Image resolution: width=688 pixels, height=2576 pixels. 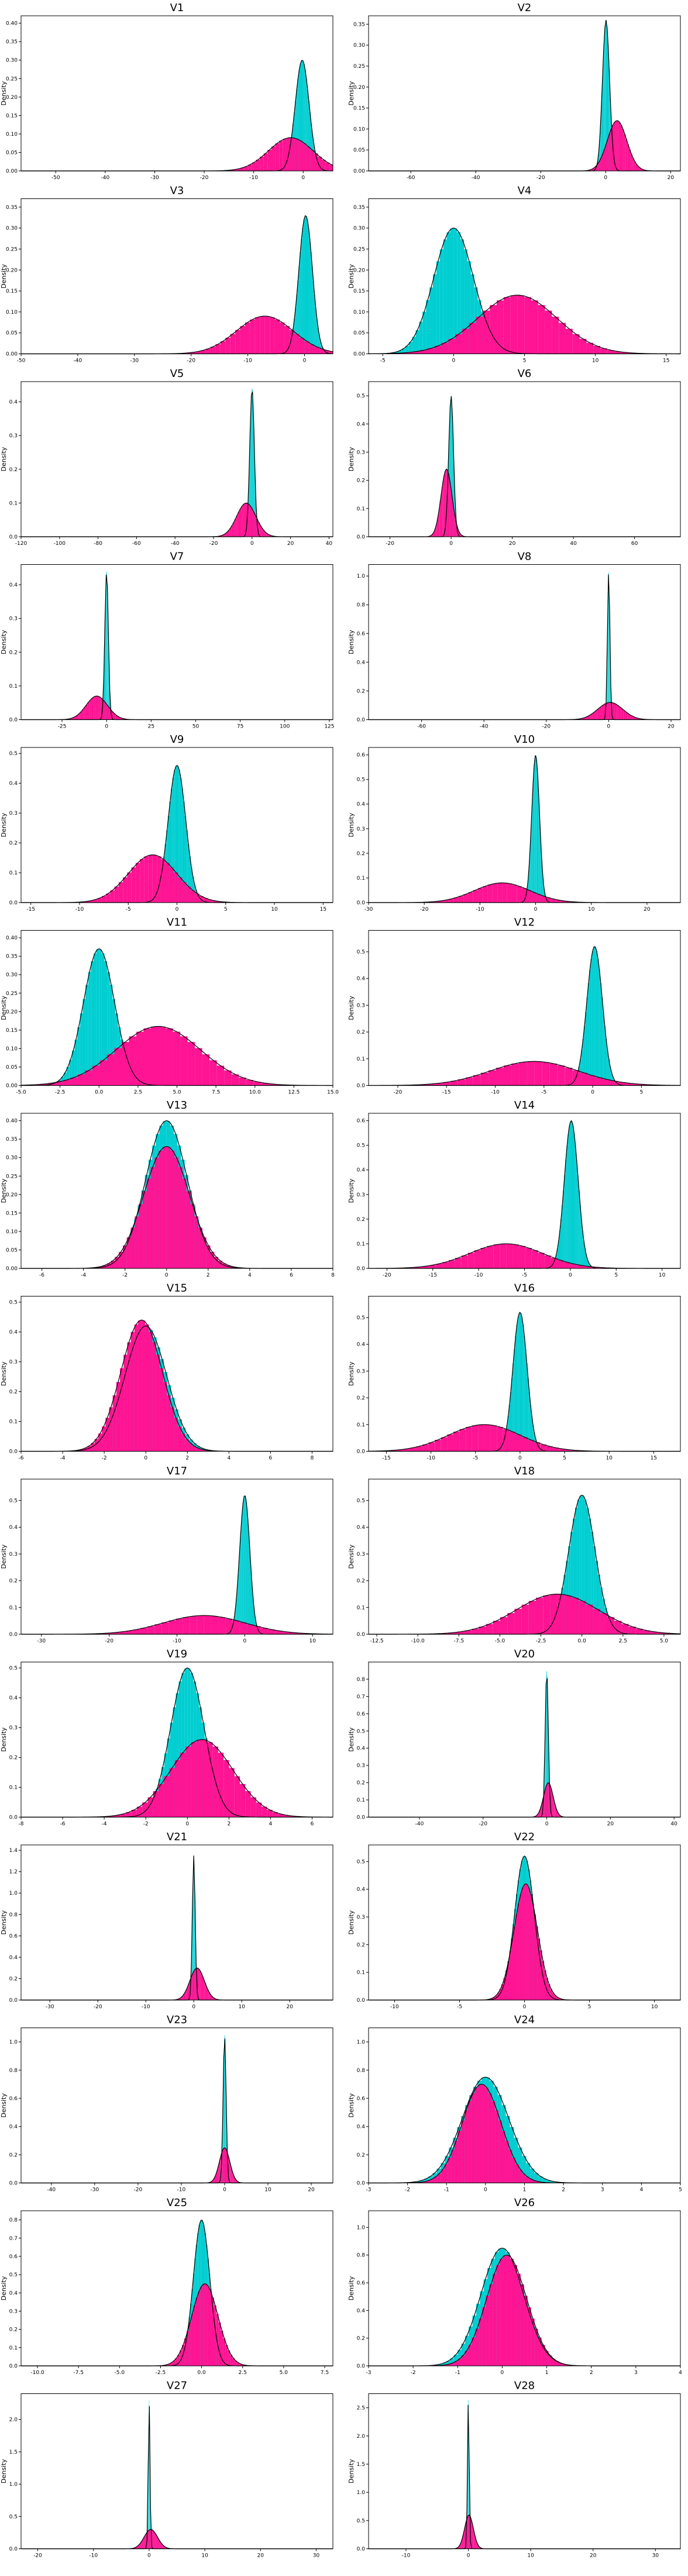 I want to click on x-tick-label: -4, so click(x=104, y=1825).